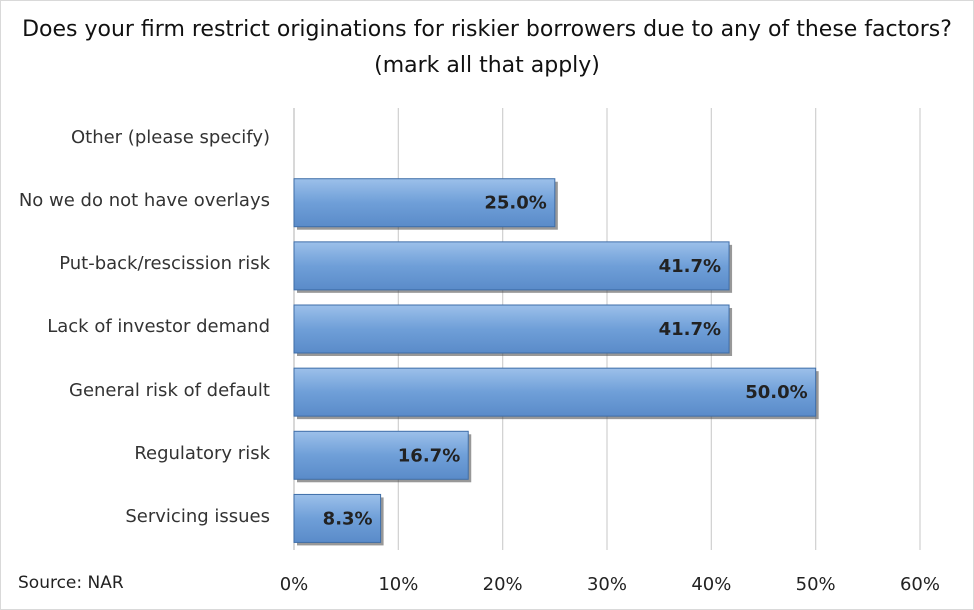  What do you see at coordinates (607, 584) in the screenshot?
I see `x-tick-label: 30%` at bounding box center [607, 584].